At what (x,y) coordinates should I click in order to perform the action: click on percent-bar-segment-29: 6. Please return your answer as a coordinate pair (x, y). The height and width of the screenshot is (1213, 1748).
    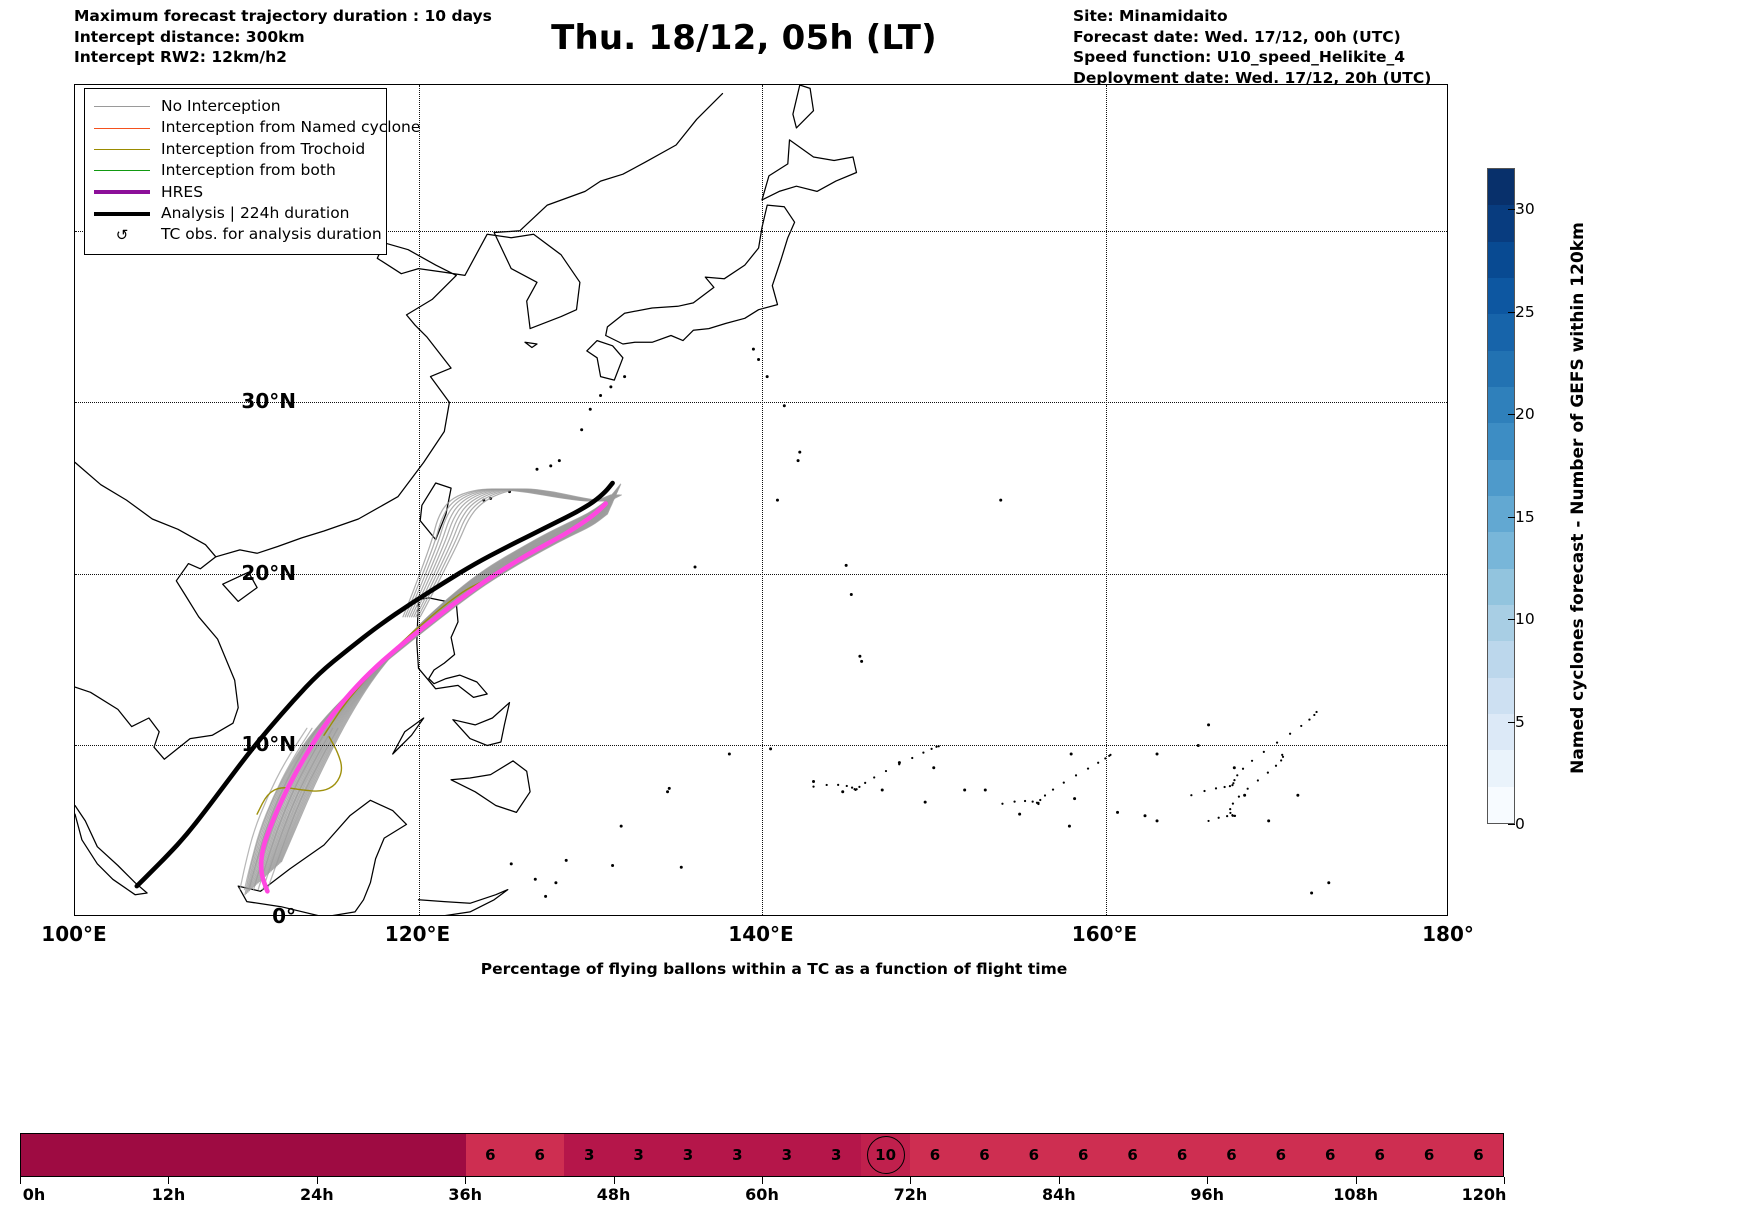
    Looking at the image, I should click on (1478, 1155).